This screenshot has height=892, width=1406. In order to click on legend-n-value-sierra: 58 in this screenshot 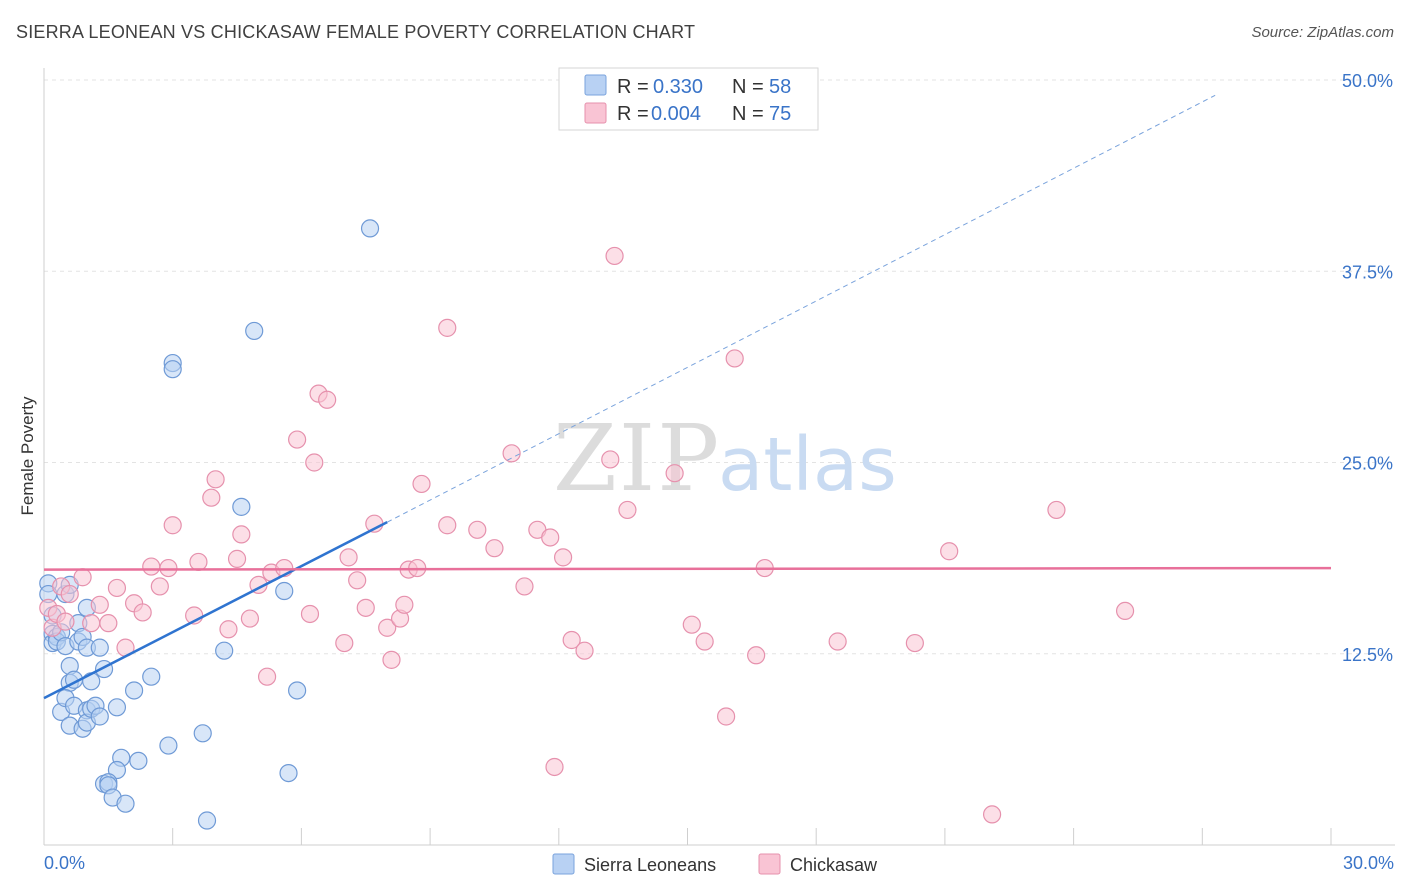, I will do `click(780, 87)`.